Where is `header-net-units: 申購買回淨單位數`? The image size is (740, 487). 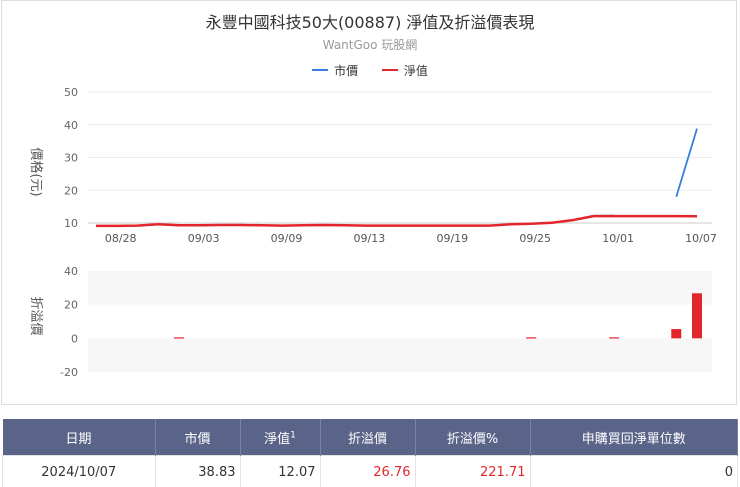
header-net-units: 申購買回淨單位數 is located at coordinates (634, 437).